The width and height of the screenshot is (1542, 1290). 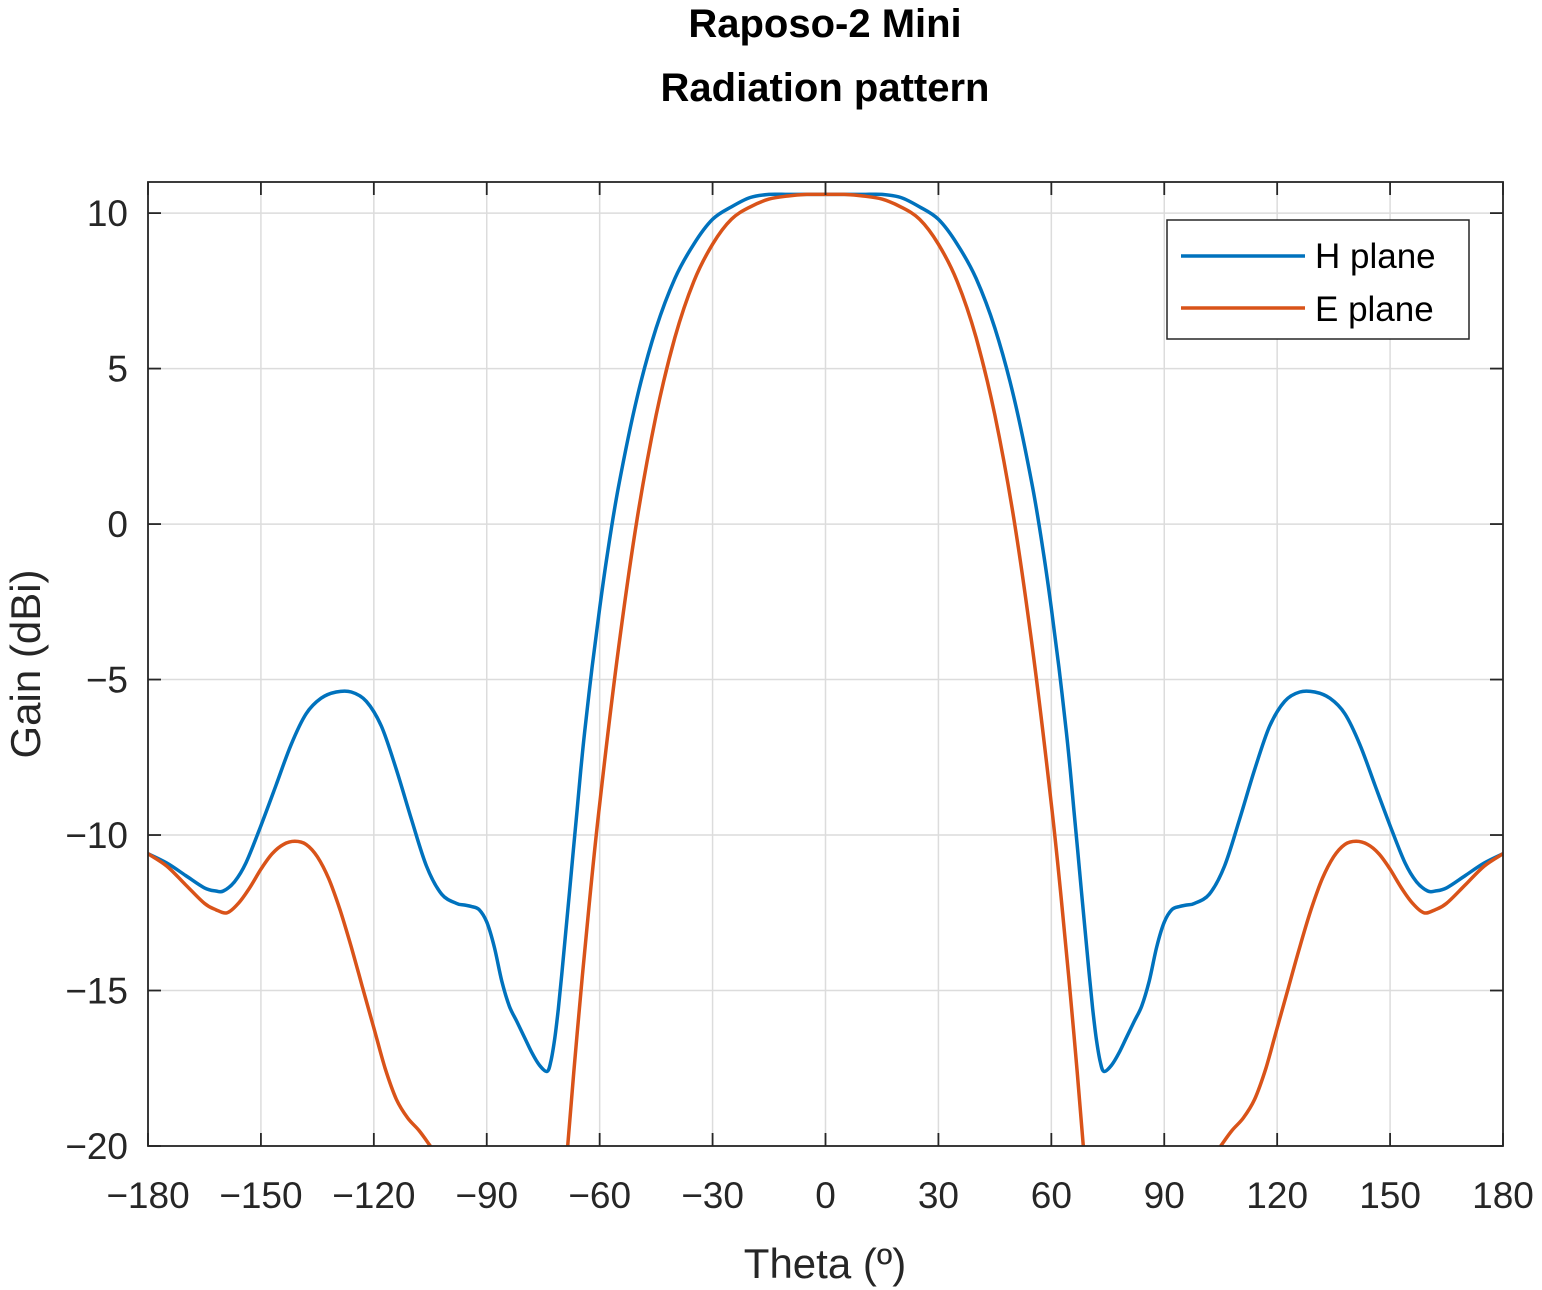 I want to click on x-tick-label: −150, so click(x=260, y=1195).